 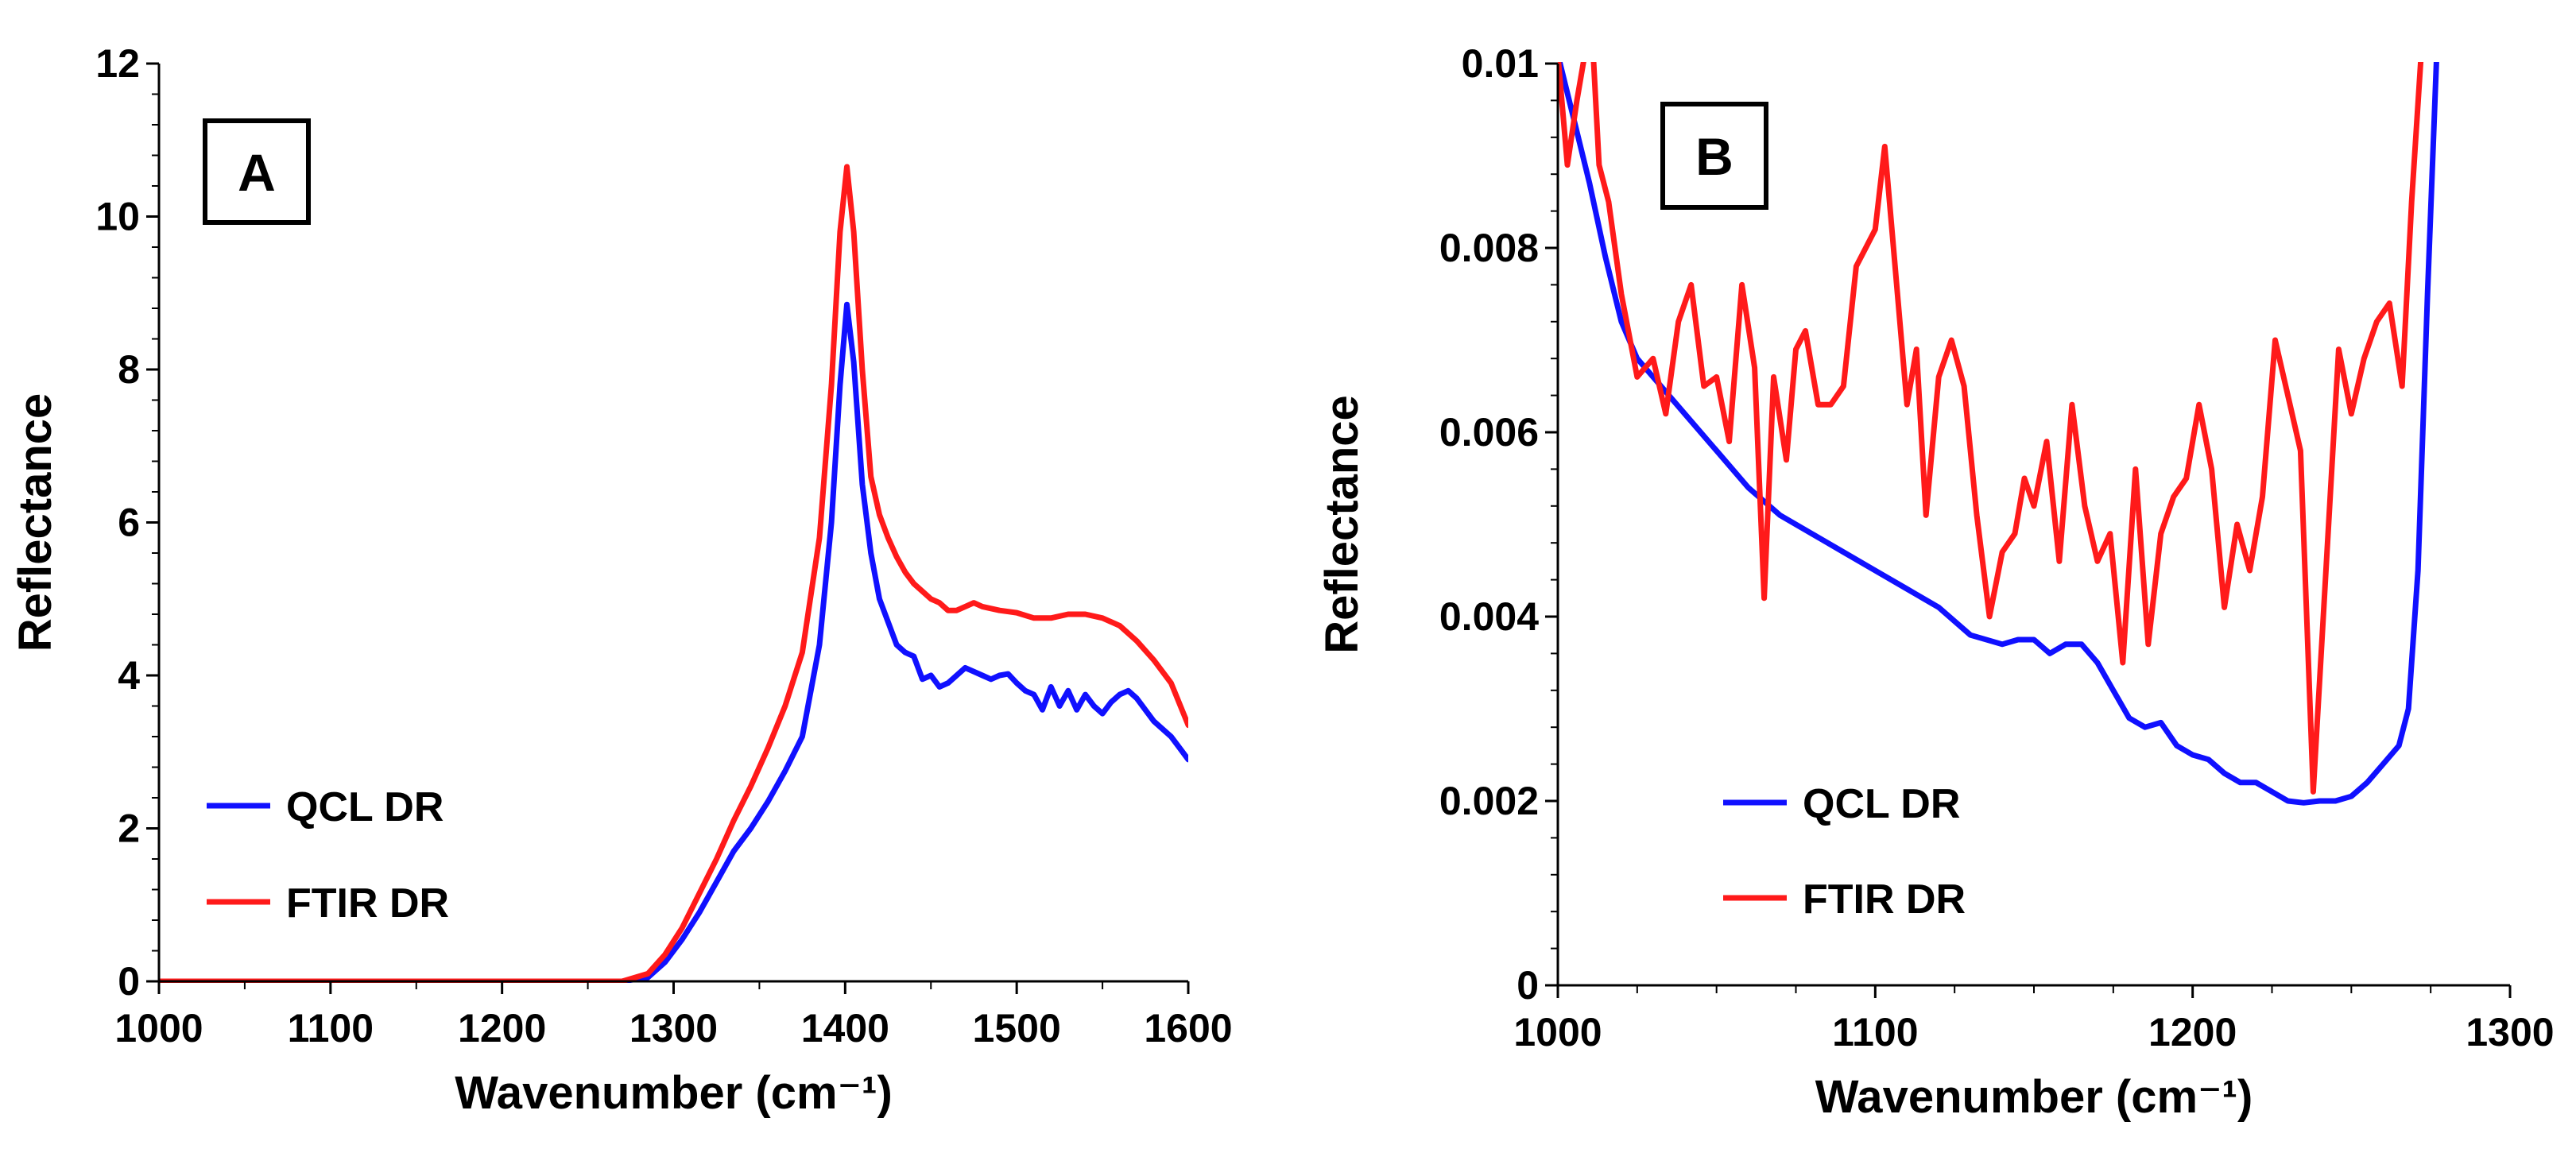 What do you see at coordinates (1489, 432) in the screenshot?
I see `y-tick-label: 0.006` at bounding box center [1489, 432].